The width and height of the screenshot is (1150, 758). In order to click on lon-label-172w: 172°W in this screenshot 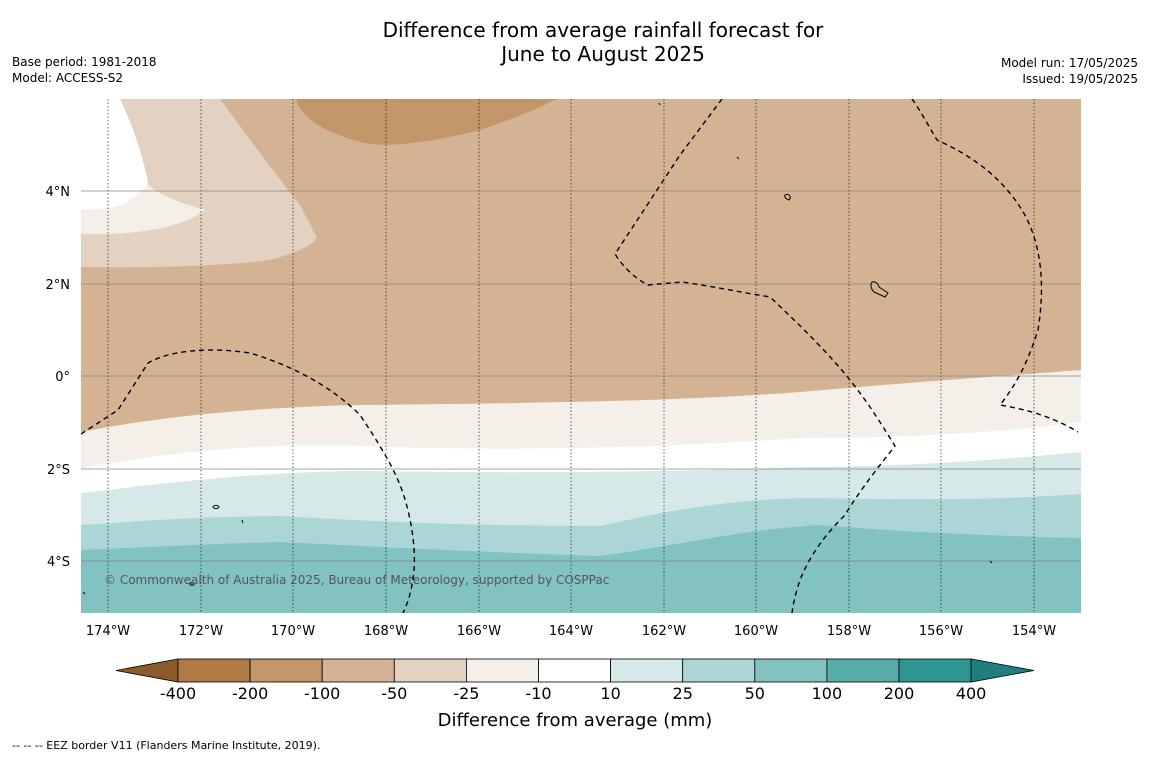, I will do `click(201, 631)`.